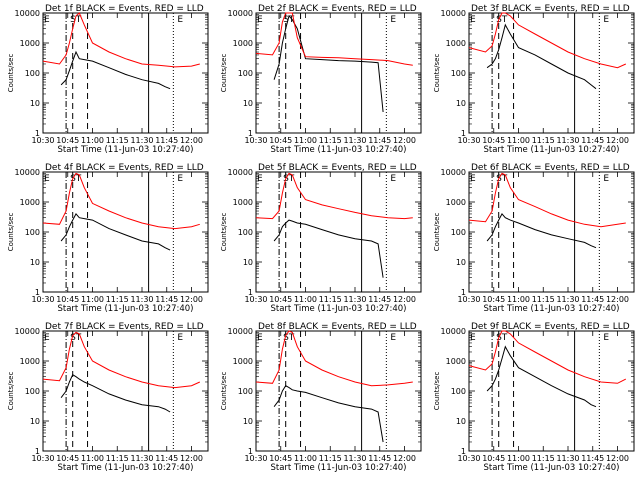  Describe the element at coordinates (78, 20) in the screenshot. I see `interval-label-t: T` at that location.